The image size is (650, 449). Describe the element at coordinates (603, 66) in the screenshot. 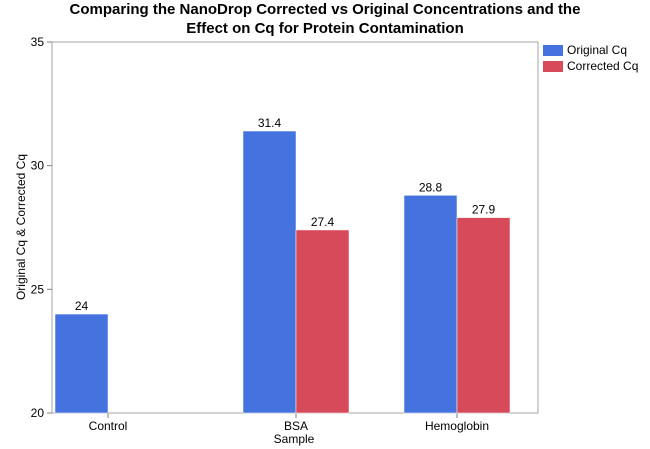

I see `legend-label-corrected: Corrected Cq` at that location.